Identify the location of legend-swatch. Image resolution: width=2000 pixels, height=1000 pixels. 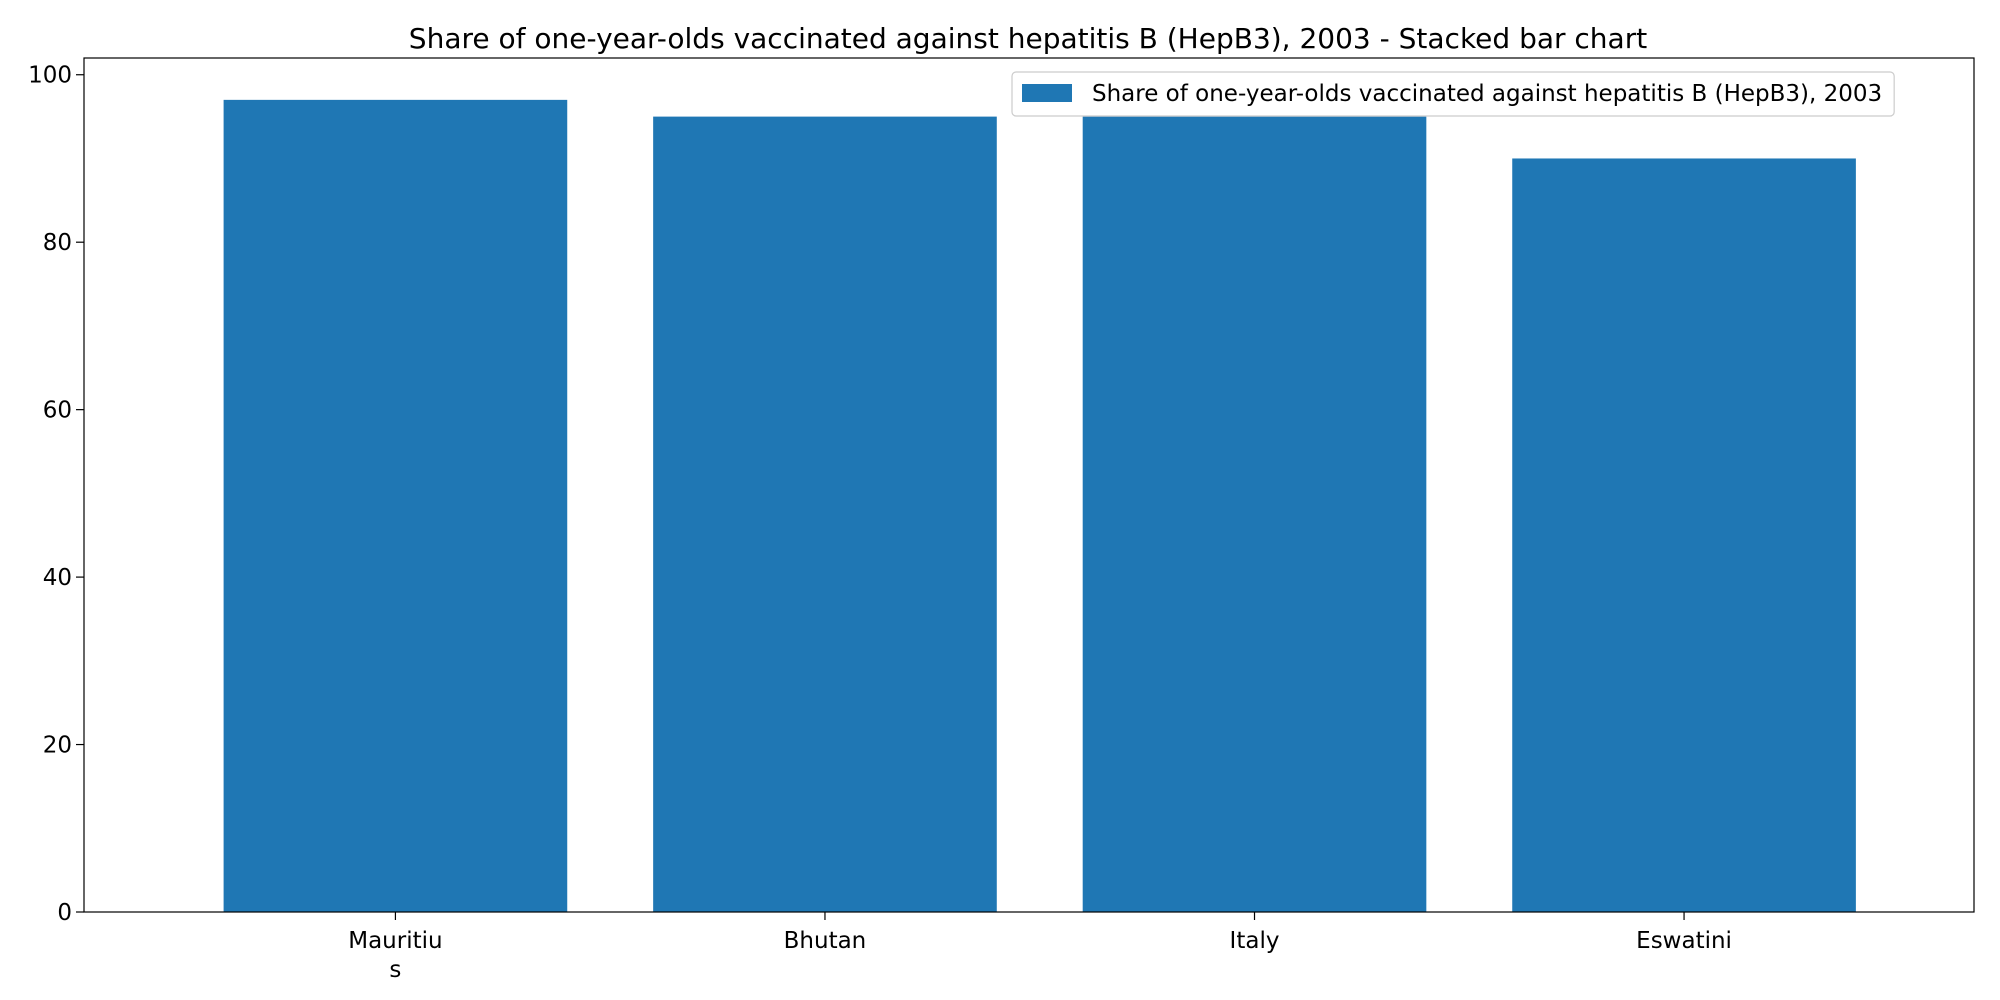
(1047, 93).